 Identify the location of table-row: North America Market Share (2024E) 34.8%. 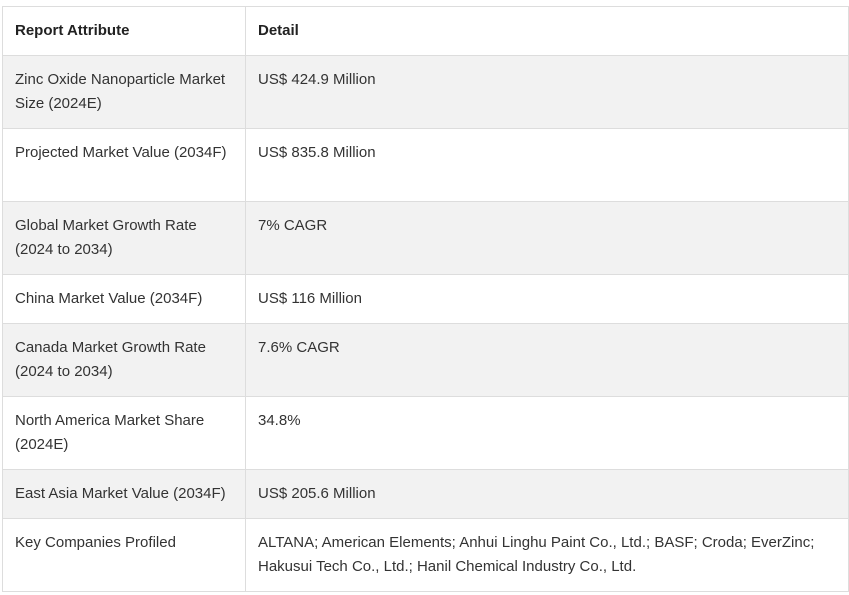
(425, 433).